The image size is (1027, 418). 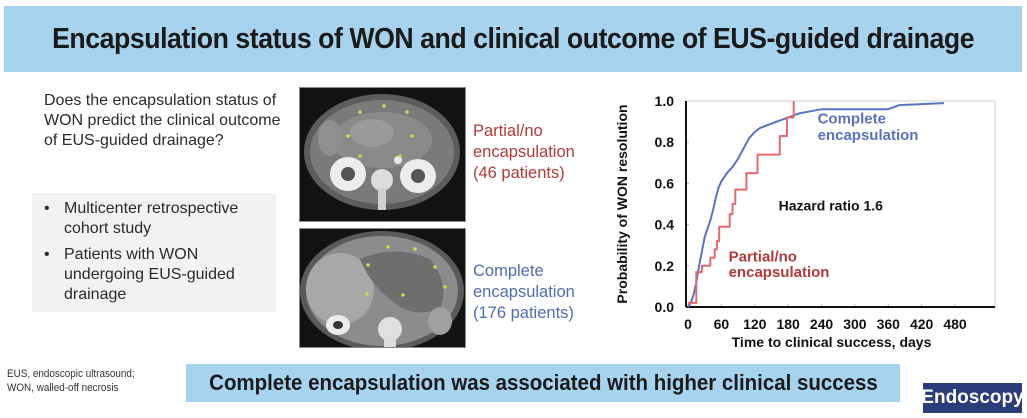 I want to click on ct-label-line: Partial/no, so click(x=508, y=131).